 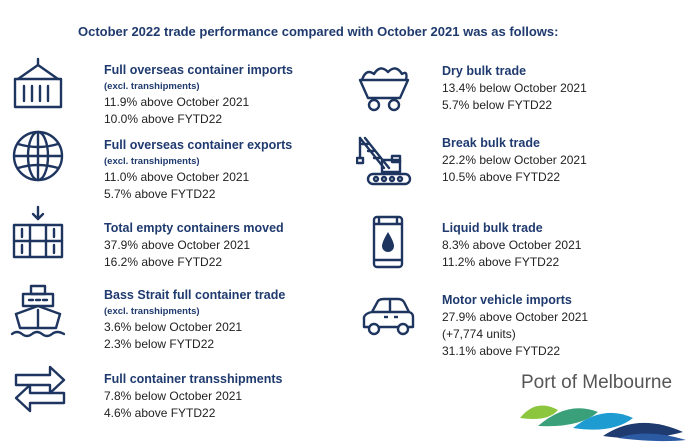 I want to click on car-icon, so click(x=388, y=315).